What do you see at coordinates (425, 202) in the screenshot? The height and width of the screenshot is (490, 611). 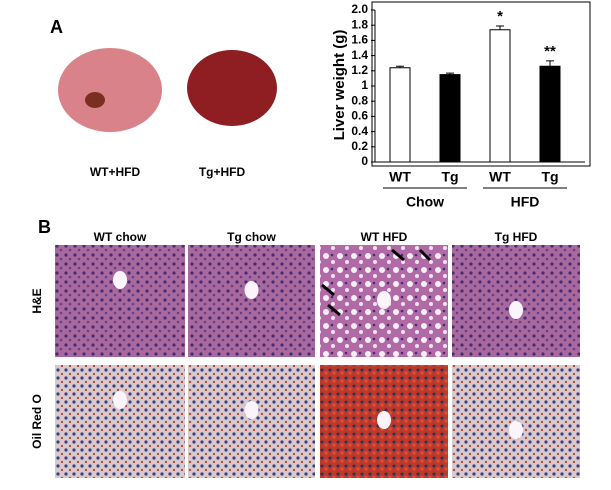 I see `group-label: Chow` at bounding box center [425, 202].